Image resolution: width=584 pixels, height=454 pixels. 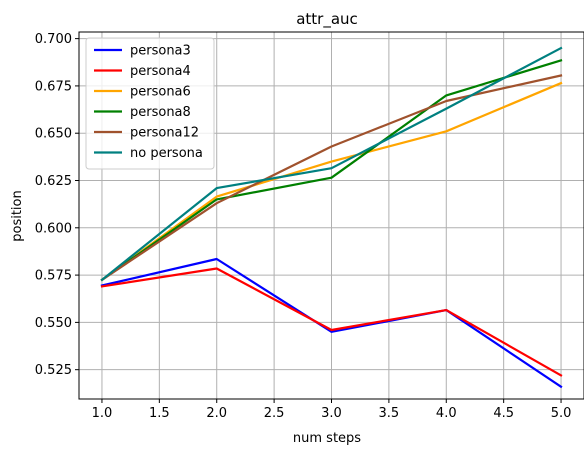 I want to click on y-tick-label: 0.650, so click(x=53, y=134).